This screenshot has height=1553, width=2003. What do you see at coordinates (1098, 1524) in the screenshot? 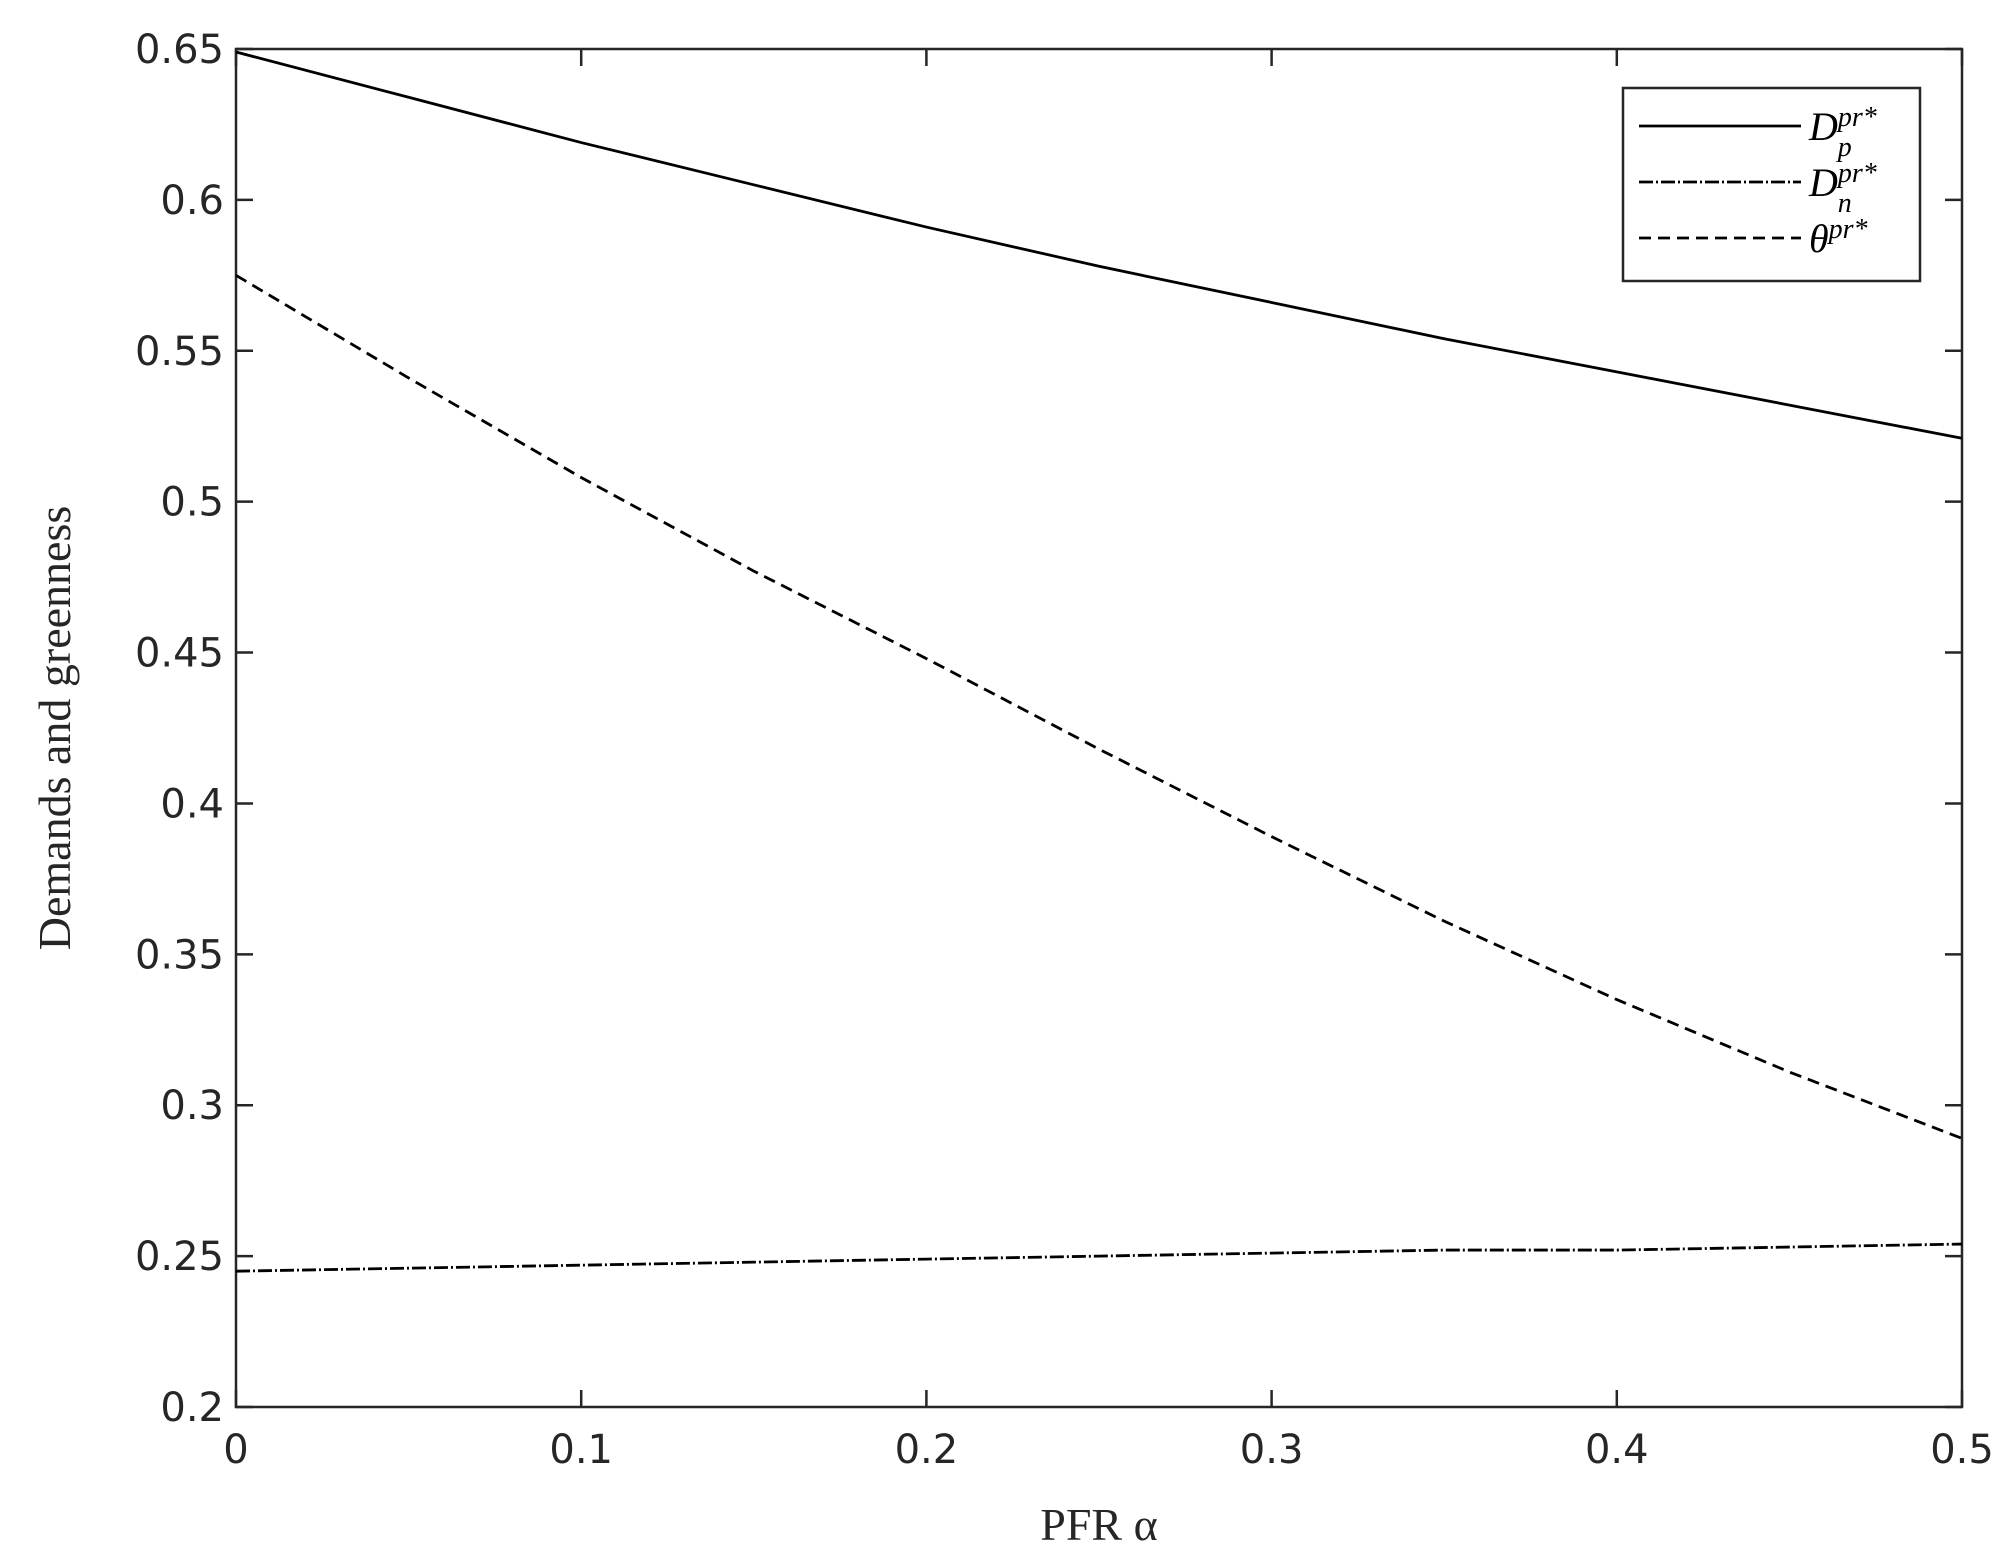
I see `x-axis-label: PFR α` at bounding box center [1098, 1524].